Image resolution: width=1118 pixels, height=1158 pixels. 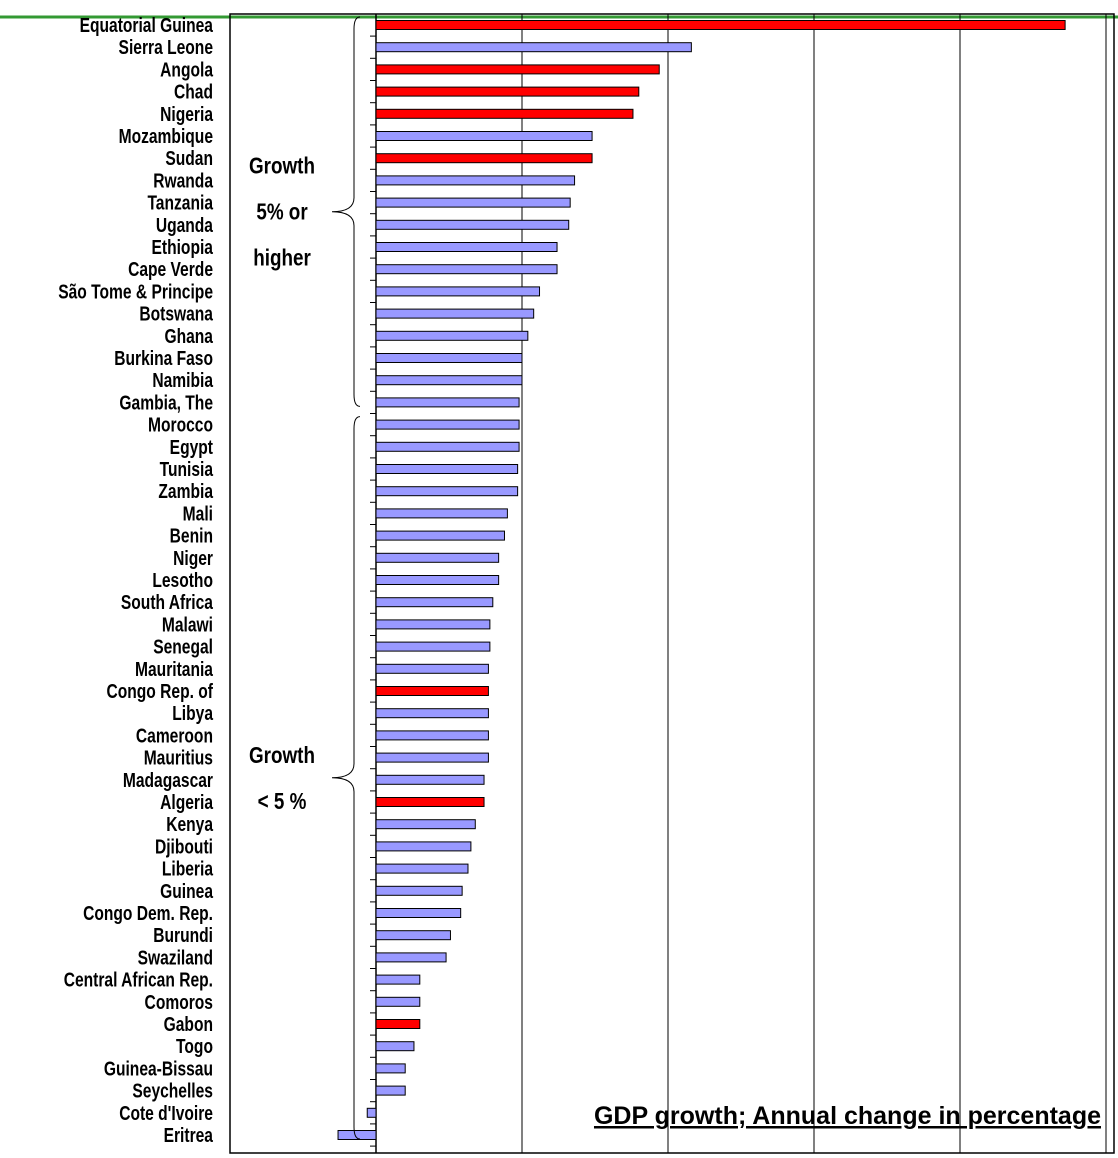 What do you see at coordinates (174, 669) in the screenshot?
I see `category-label: Mauritania` at bounding box center [174, 669].